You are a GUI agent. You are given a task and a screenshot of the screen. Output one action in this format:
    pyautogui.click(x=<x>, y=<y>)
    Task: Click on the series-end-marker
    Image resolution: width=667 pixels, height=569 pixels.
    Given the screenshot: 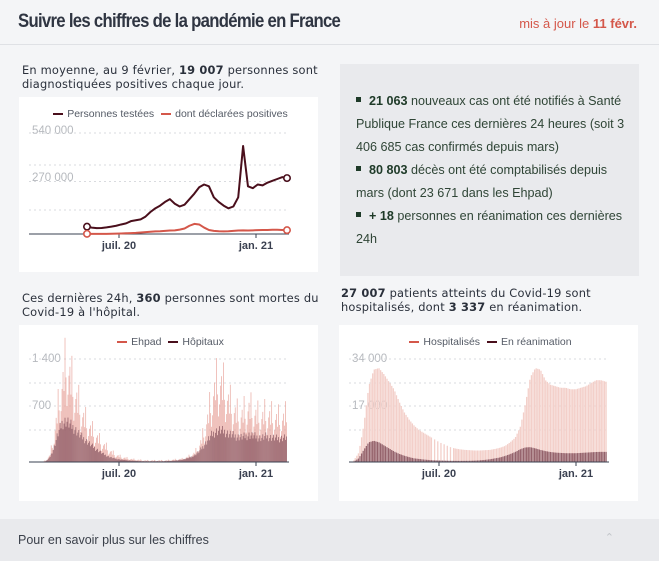 What is the action you would take?
    pyautogui.click(x=286, y=230)
    